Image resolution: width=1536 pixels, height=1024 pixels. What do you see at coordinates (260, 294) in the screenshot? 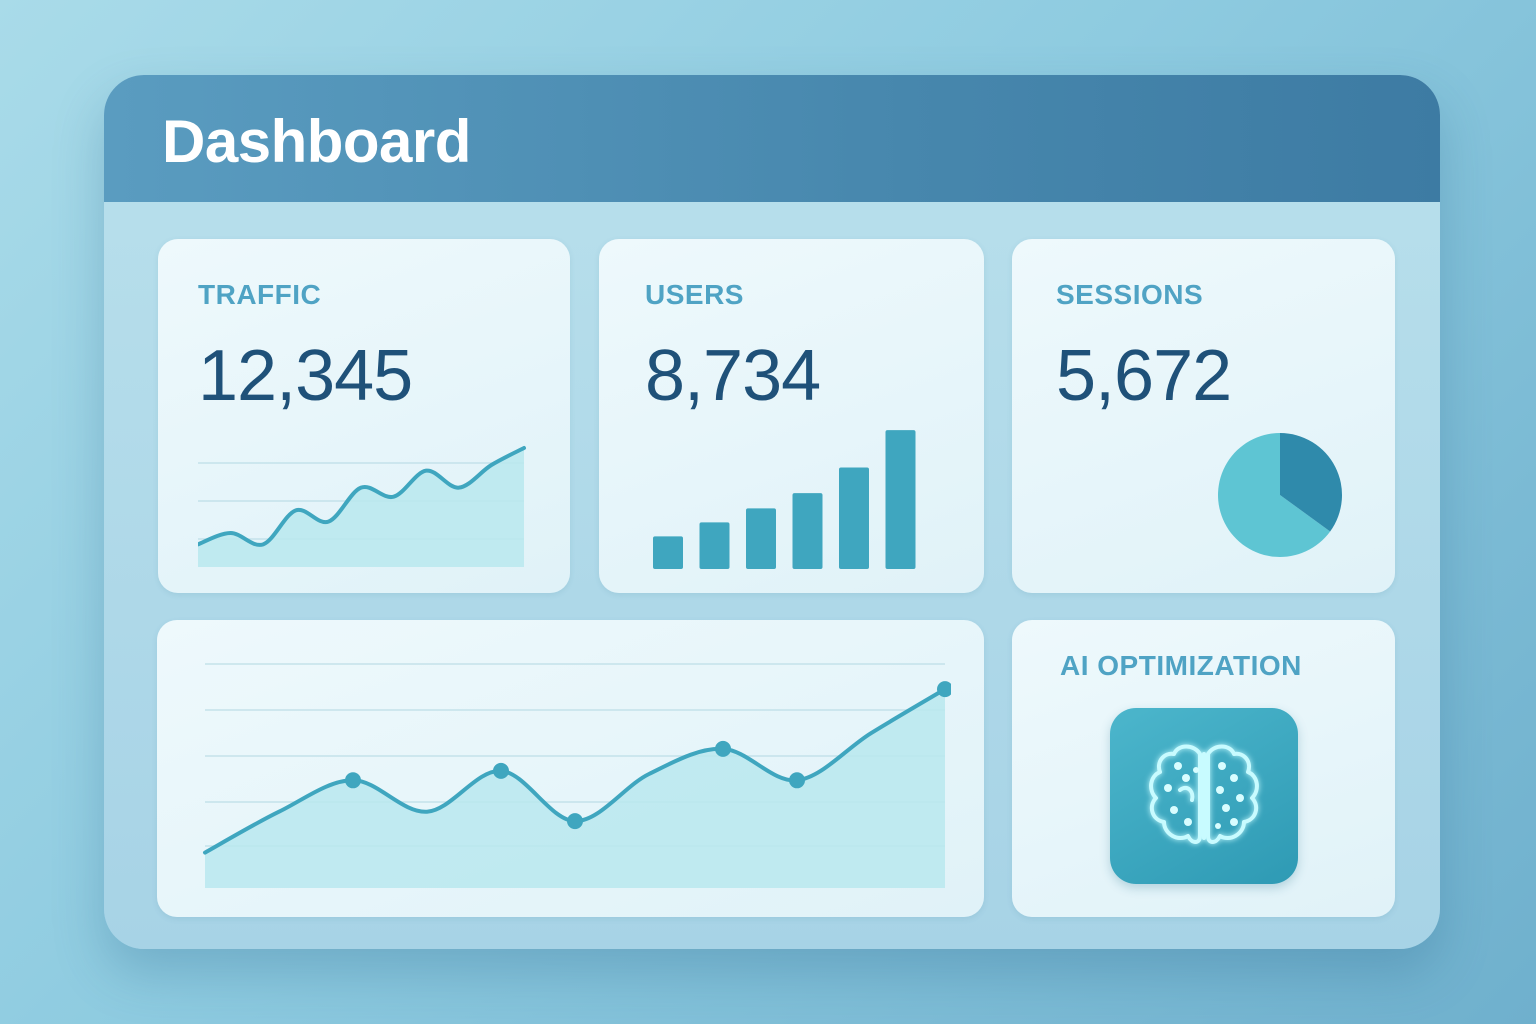
I see `traffic-label: TRAFFIC` at bounding box center [260, 294].